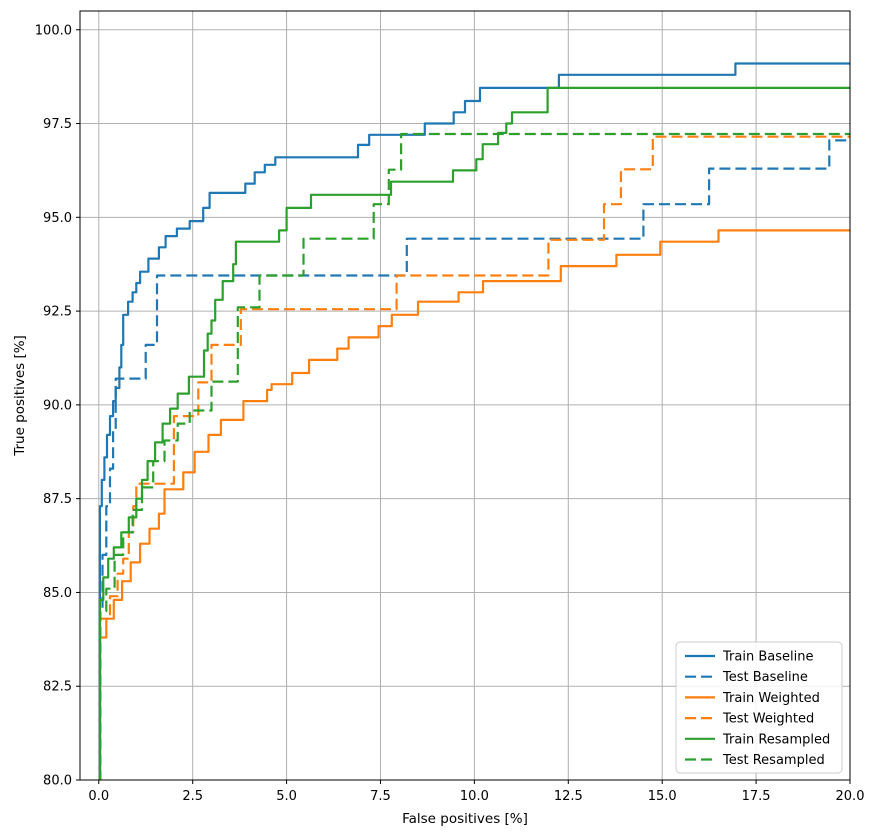 Image resolution: width=874 pixels, height=833 pixels. Describe the element at coordinates (57, 218) in the screenshot. I see `y-tick-label: 95.0` at that location.